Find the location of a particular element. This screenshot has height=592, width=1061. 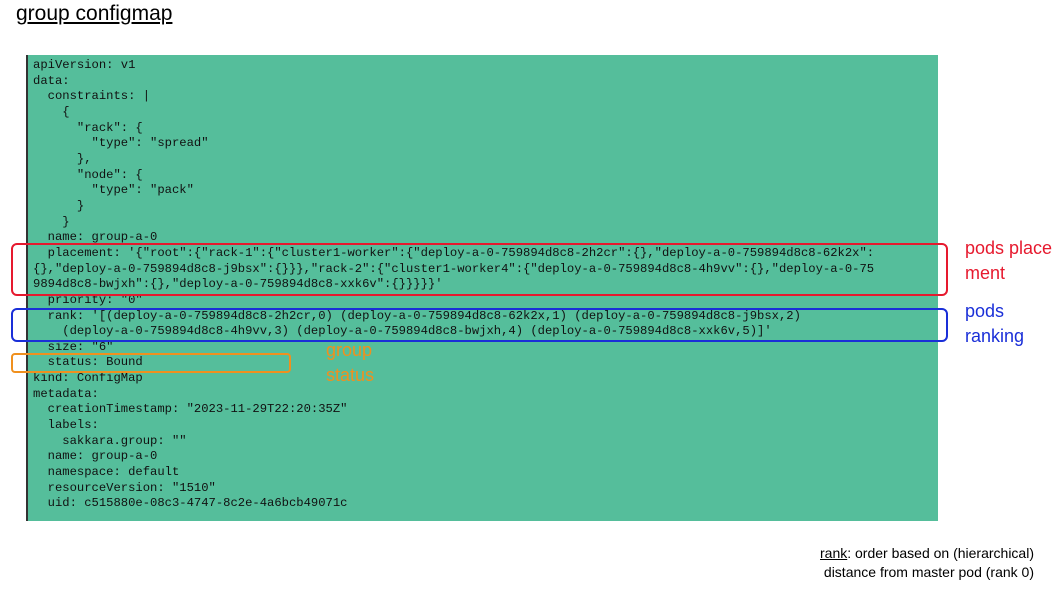

footnote-line2: distance from master pod (rank 0) is located at coordinates (928, 572).